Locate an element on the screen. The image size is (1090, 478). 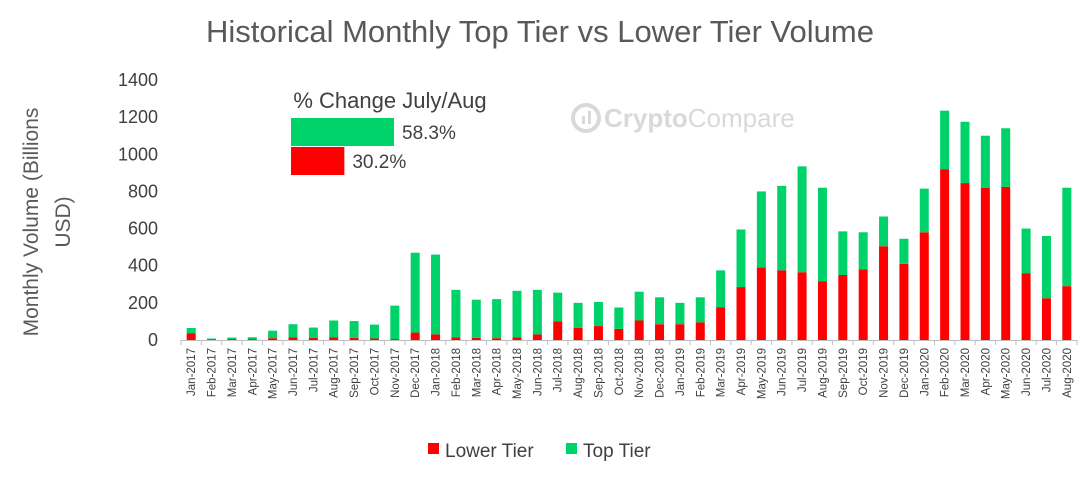
x-tick-label: Dec-2018 is located at coordinates (661, 373).